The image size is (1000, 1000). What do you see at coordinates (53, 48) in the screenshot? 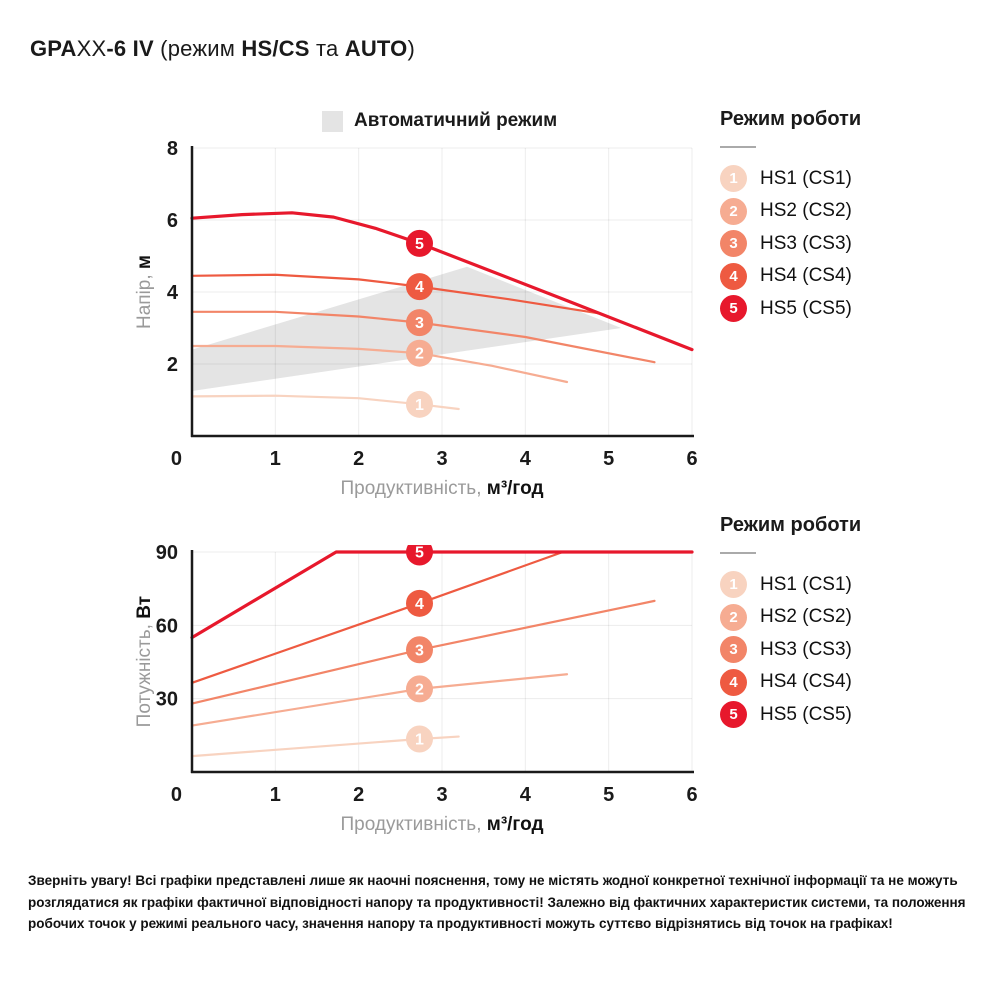
I see `text-segment: GPA` at bounding box center [53, 48].